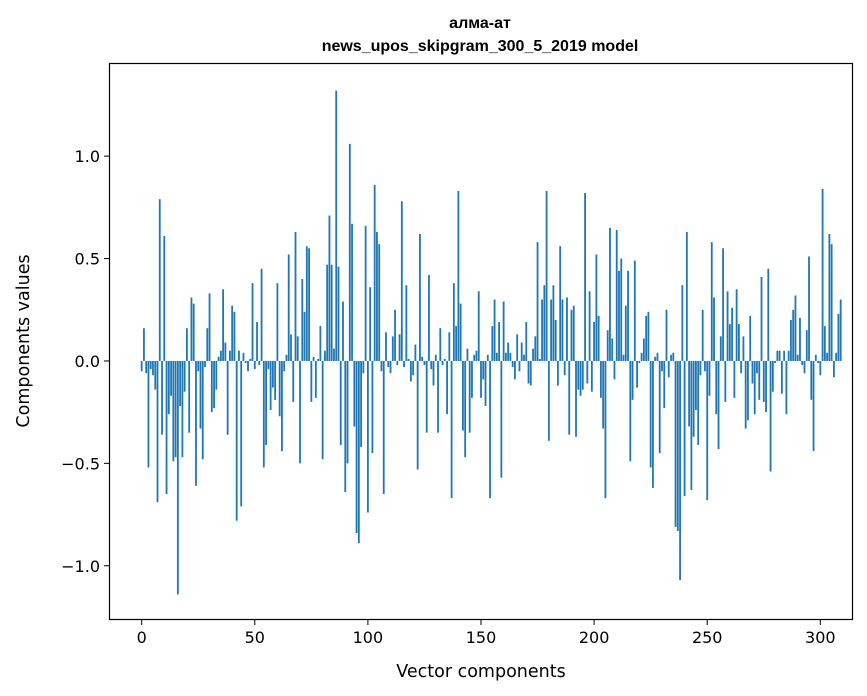  I want to click on x-tick-label: 50, so click(255, 637).